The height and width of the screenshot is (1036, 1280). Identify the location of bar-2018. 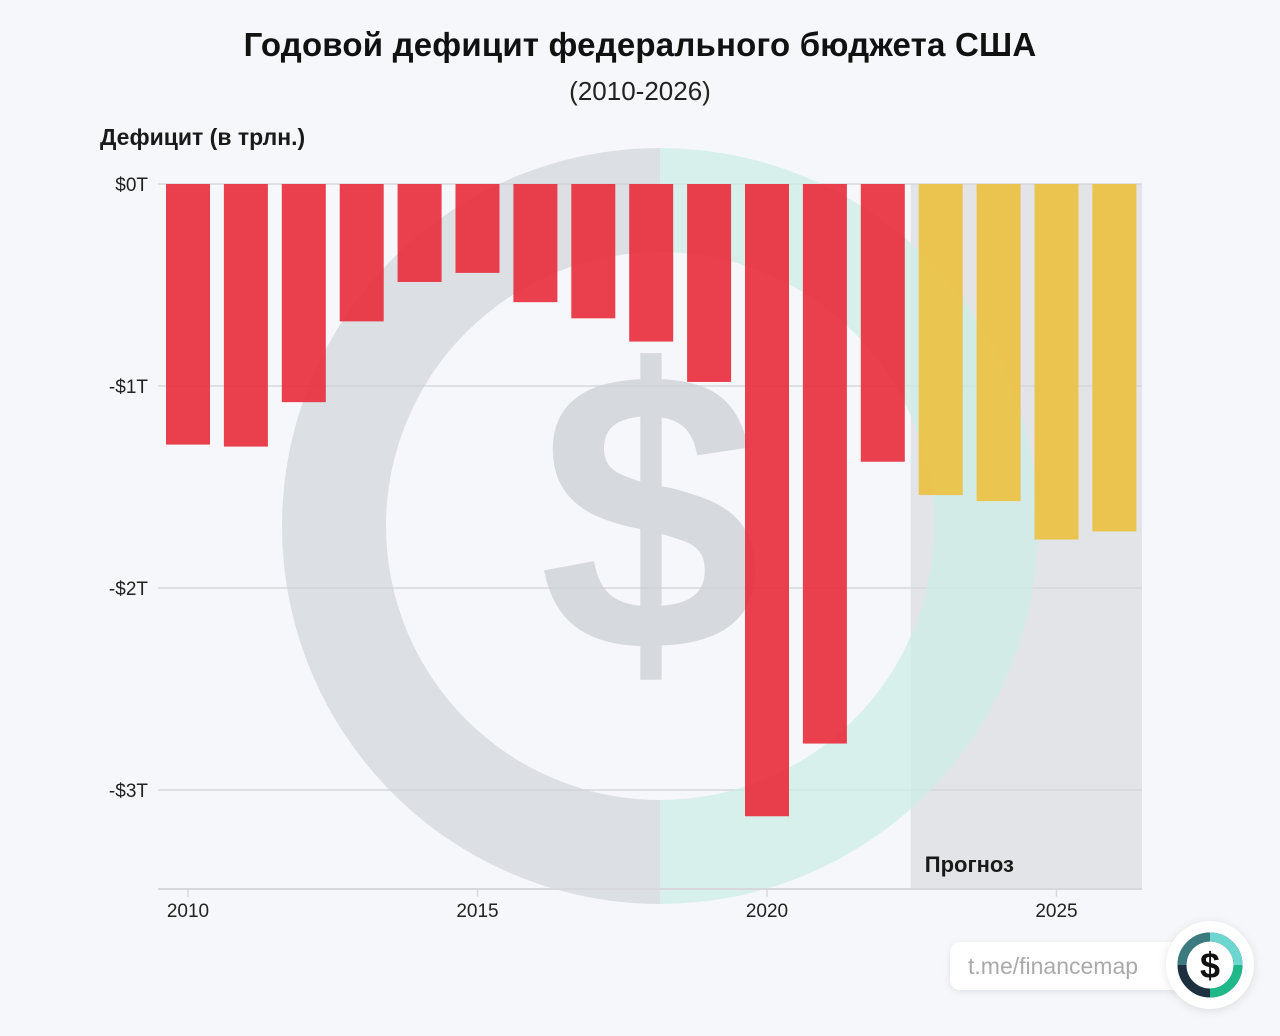
(651, 263).